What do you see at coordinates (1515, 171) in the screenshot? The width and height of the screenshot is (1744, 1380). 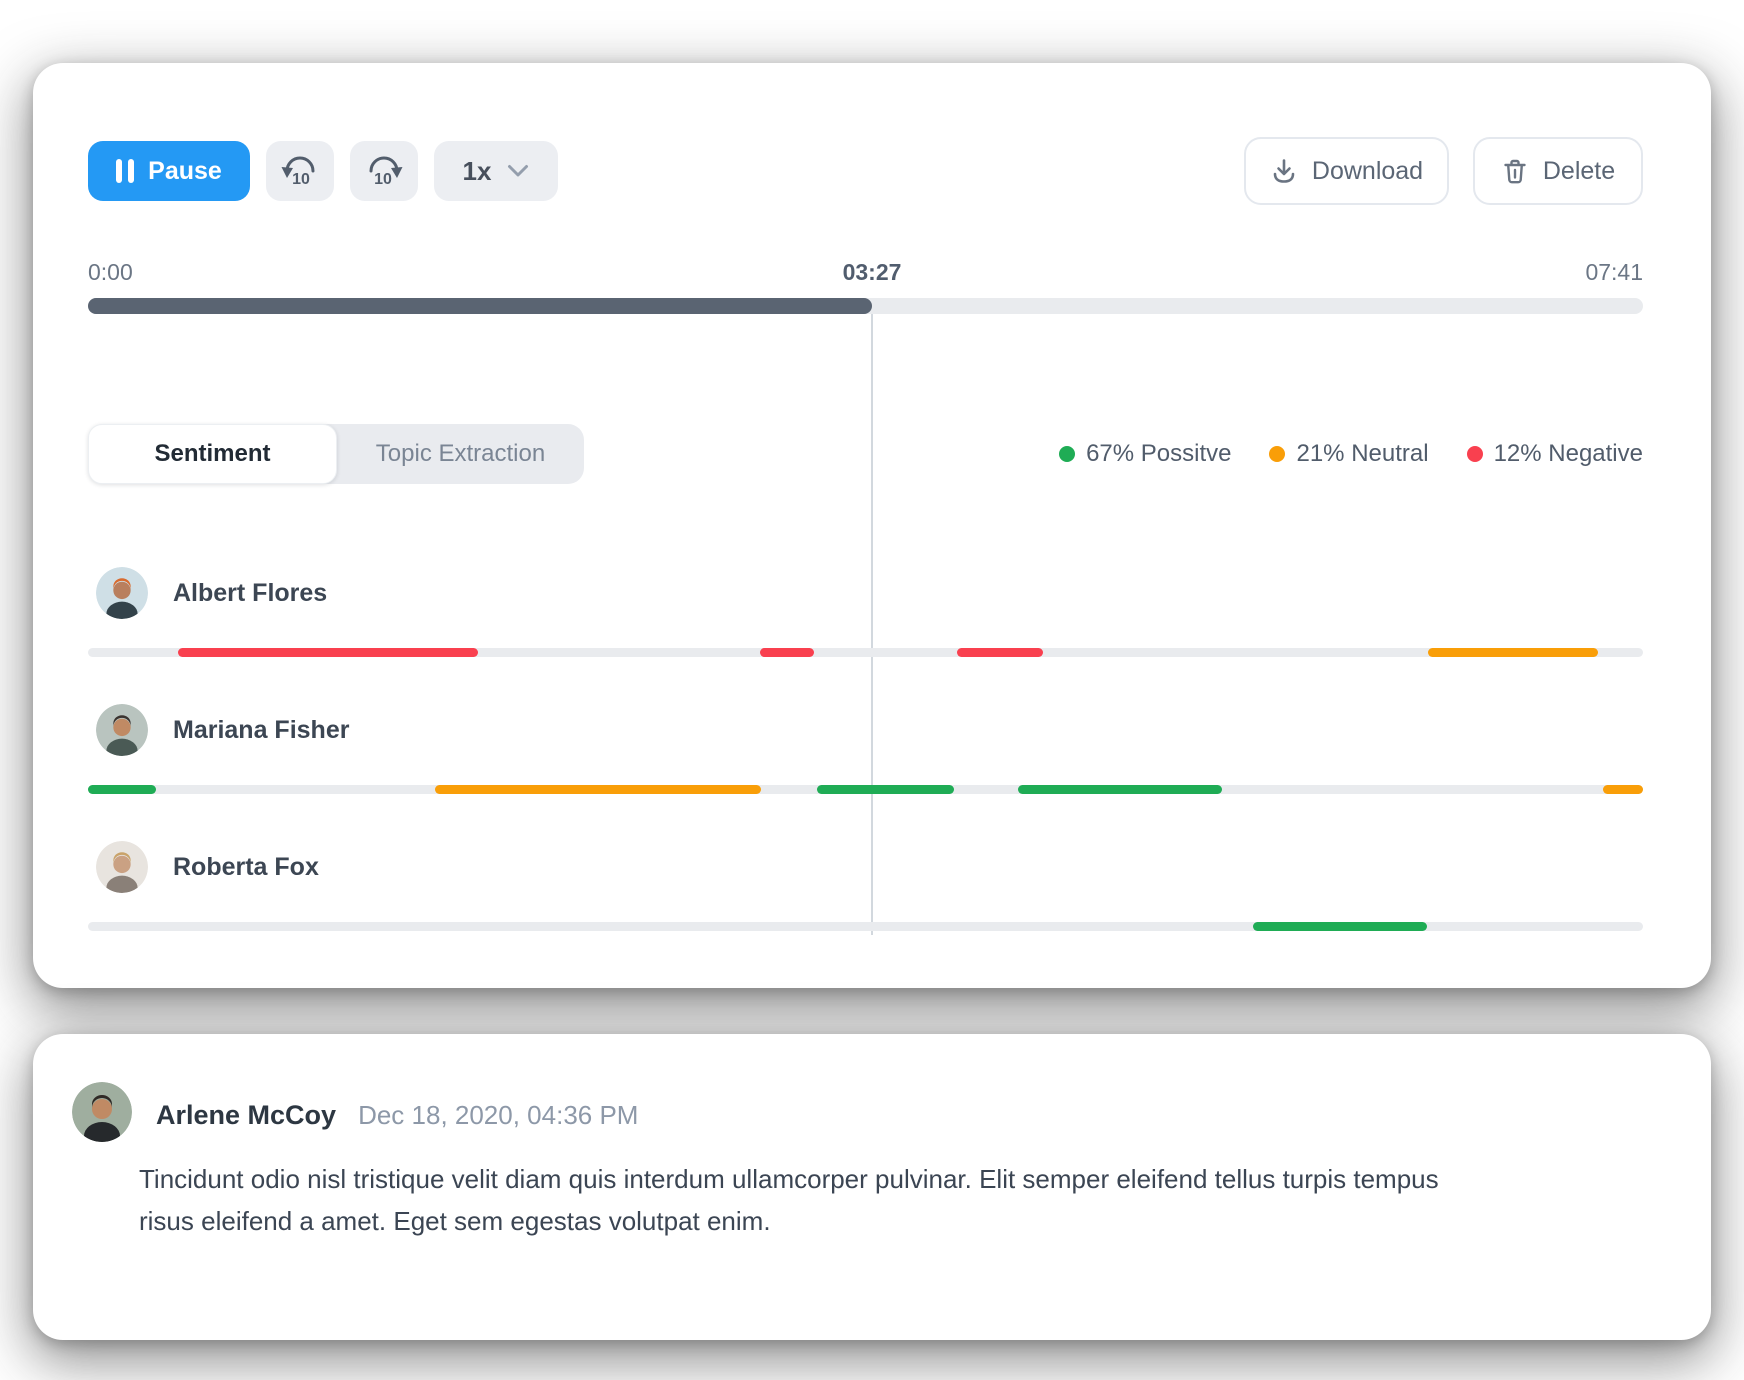 I see `trash-icon` at bounding box center [1515, 171].